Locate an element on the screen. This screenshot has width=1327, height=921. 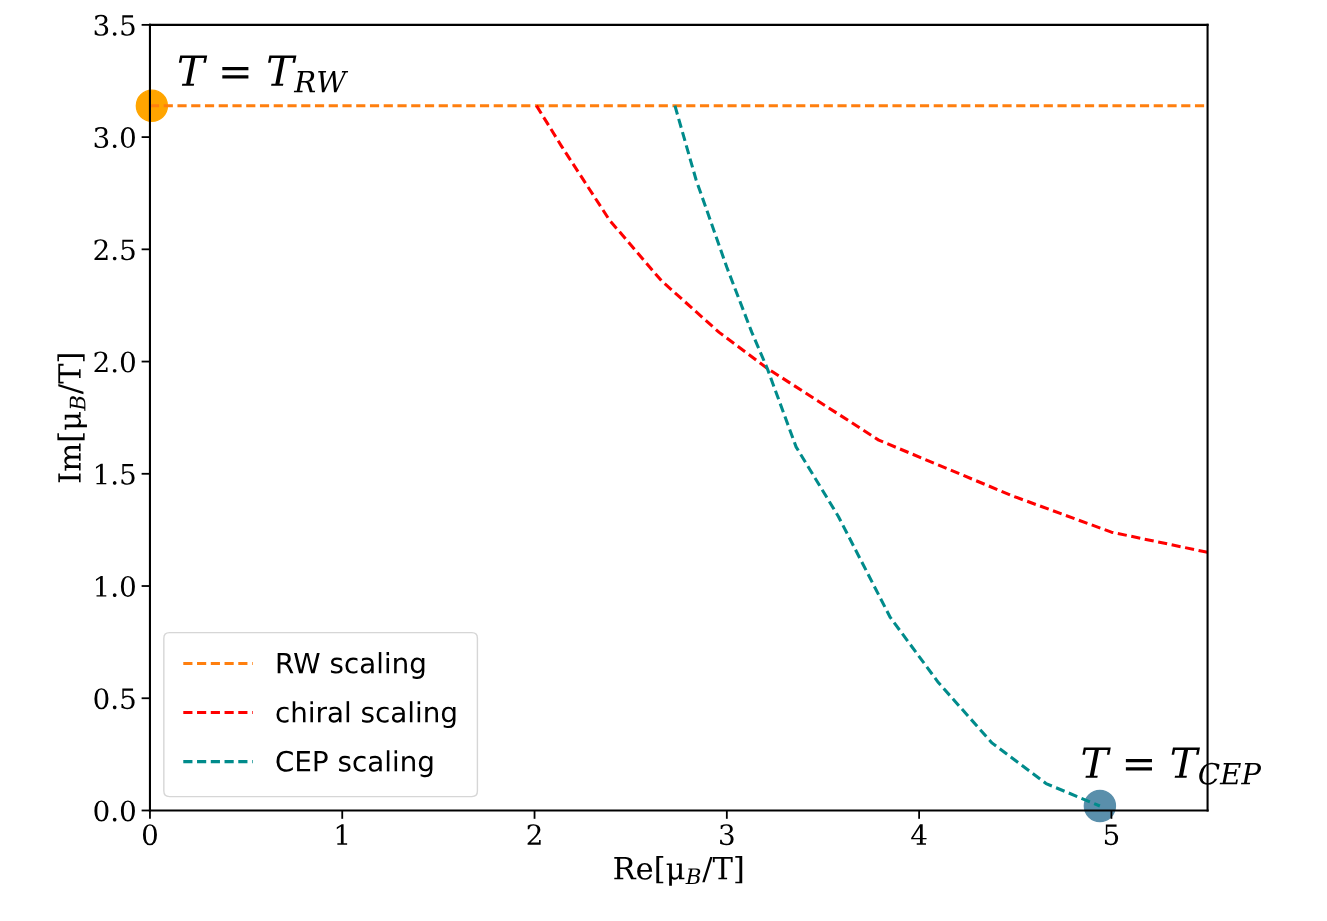
y-axis-title: Im[μ$_{B}$/T] is located at coordinates (72, 418).